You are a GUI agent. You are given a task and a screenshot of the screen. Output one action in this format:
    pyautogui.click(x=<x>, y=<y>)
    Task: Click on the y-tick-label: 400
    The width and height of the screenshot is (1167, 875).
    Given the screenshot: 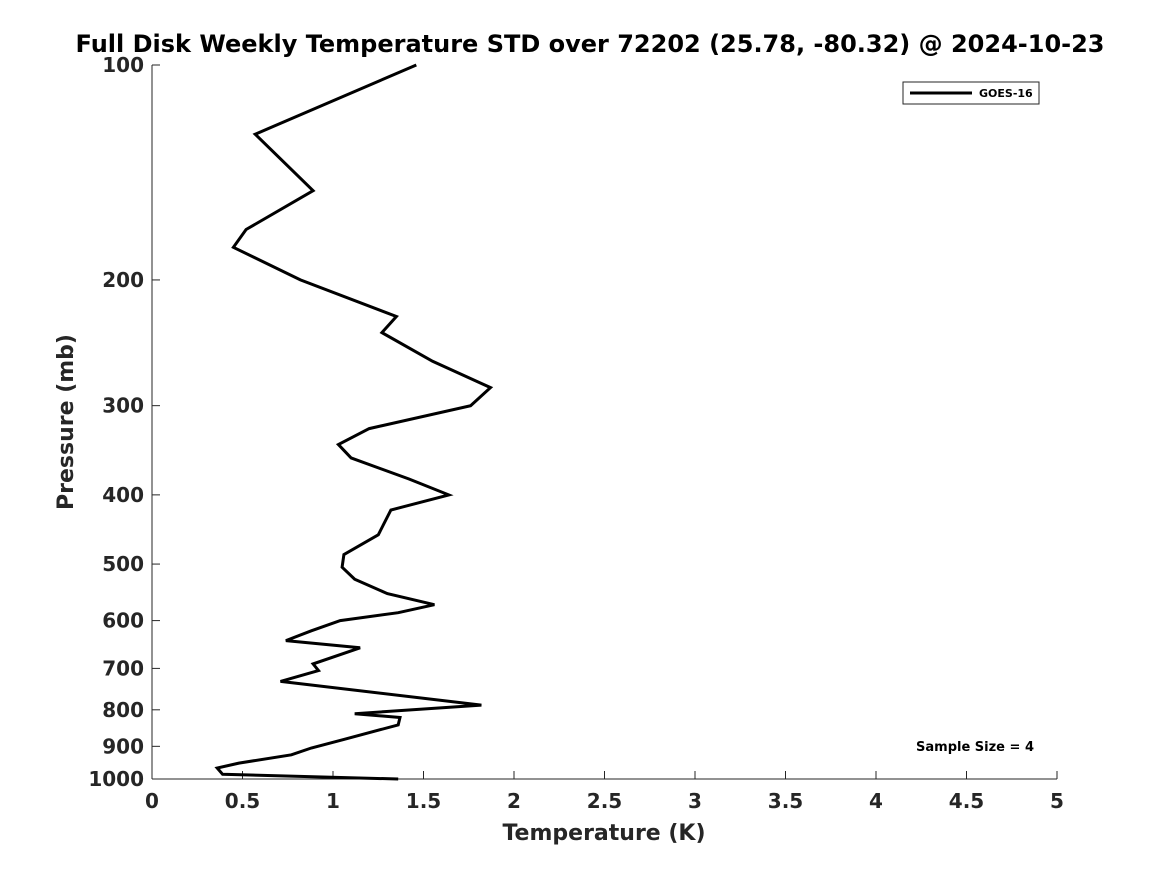 What is the action you would take?
    pyautogui.click(x=123, y=495)
    